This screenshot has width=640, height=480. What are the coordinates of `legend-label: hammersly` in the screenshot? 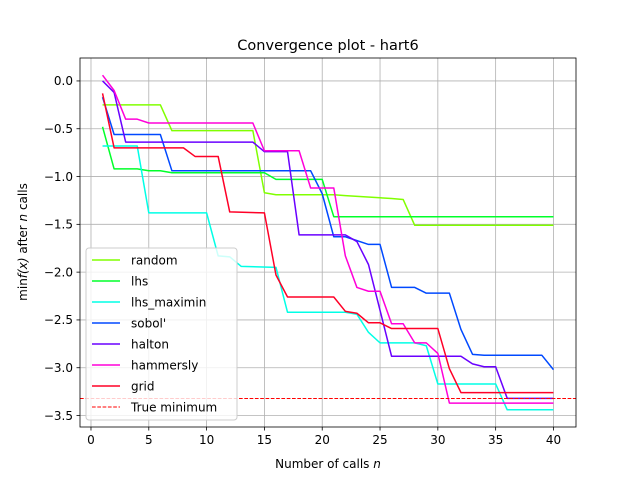 It's located at (164, 365).